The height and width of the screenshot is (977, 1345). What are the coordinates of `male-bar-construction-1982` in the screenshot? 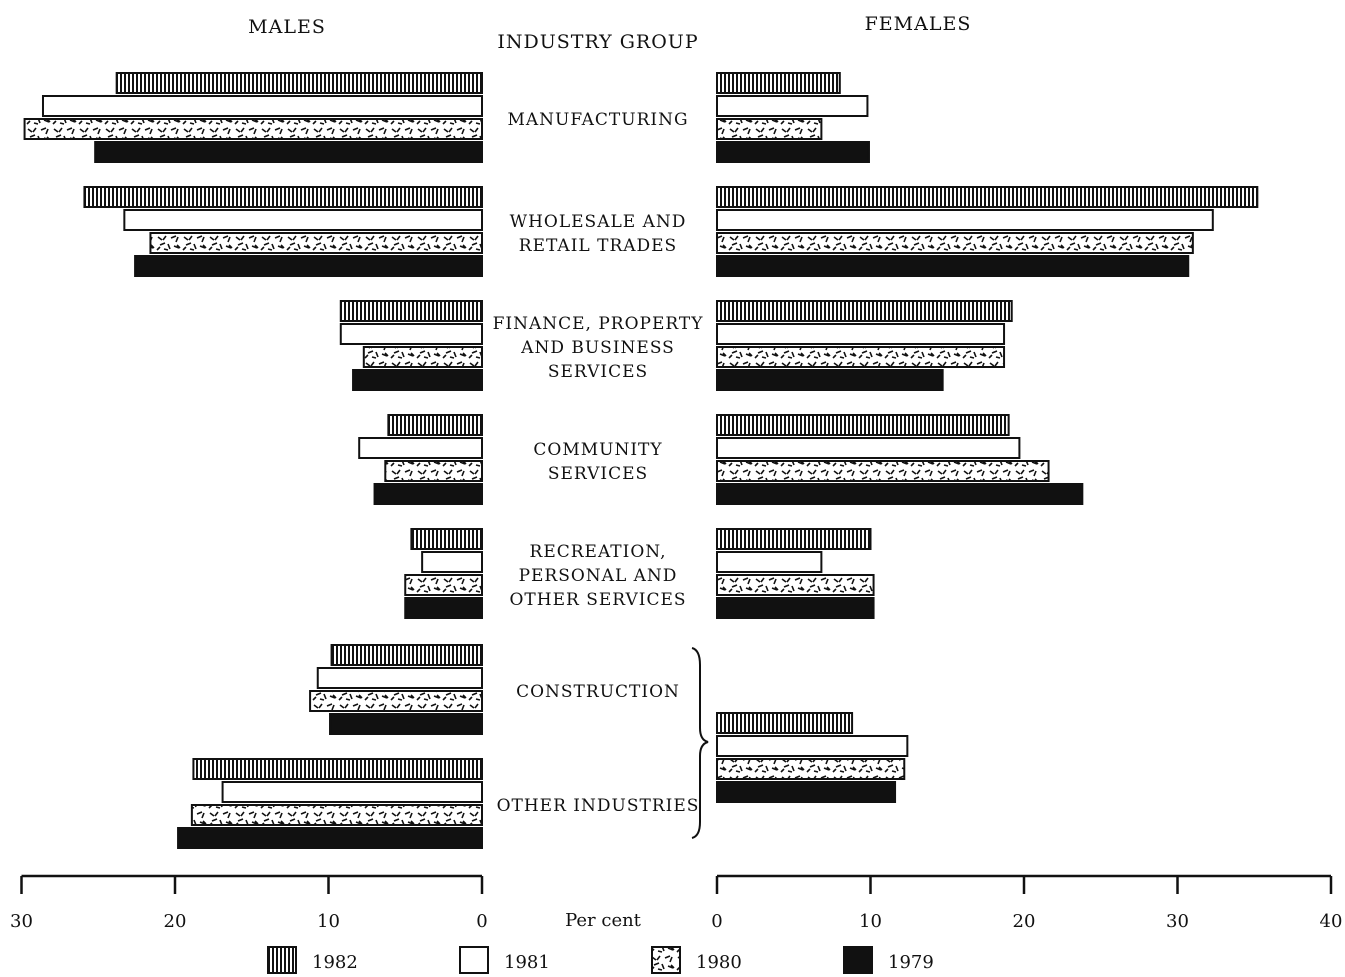 It's located at (406, 655).